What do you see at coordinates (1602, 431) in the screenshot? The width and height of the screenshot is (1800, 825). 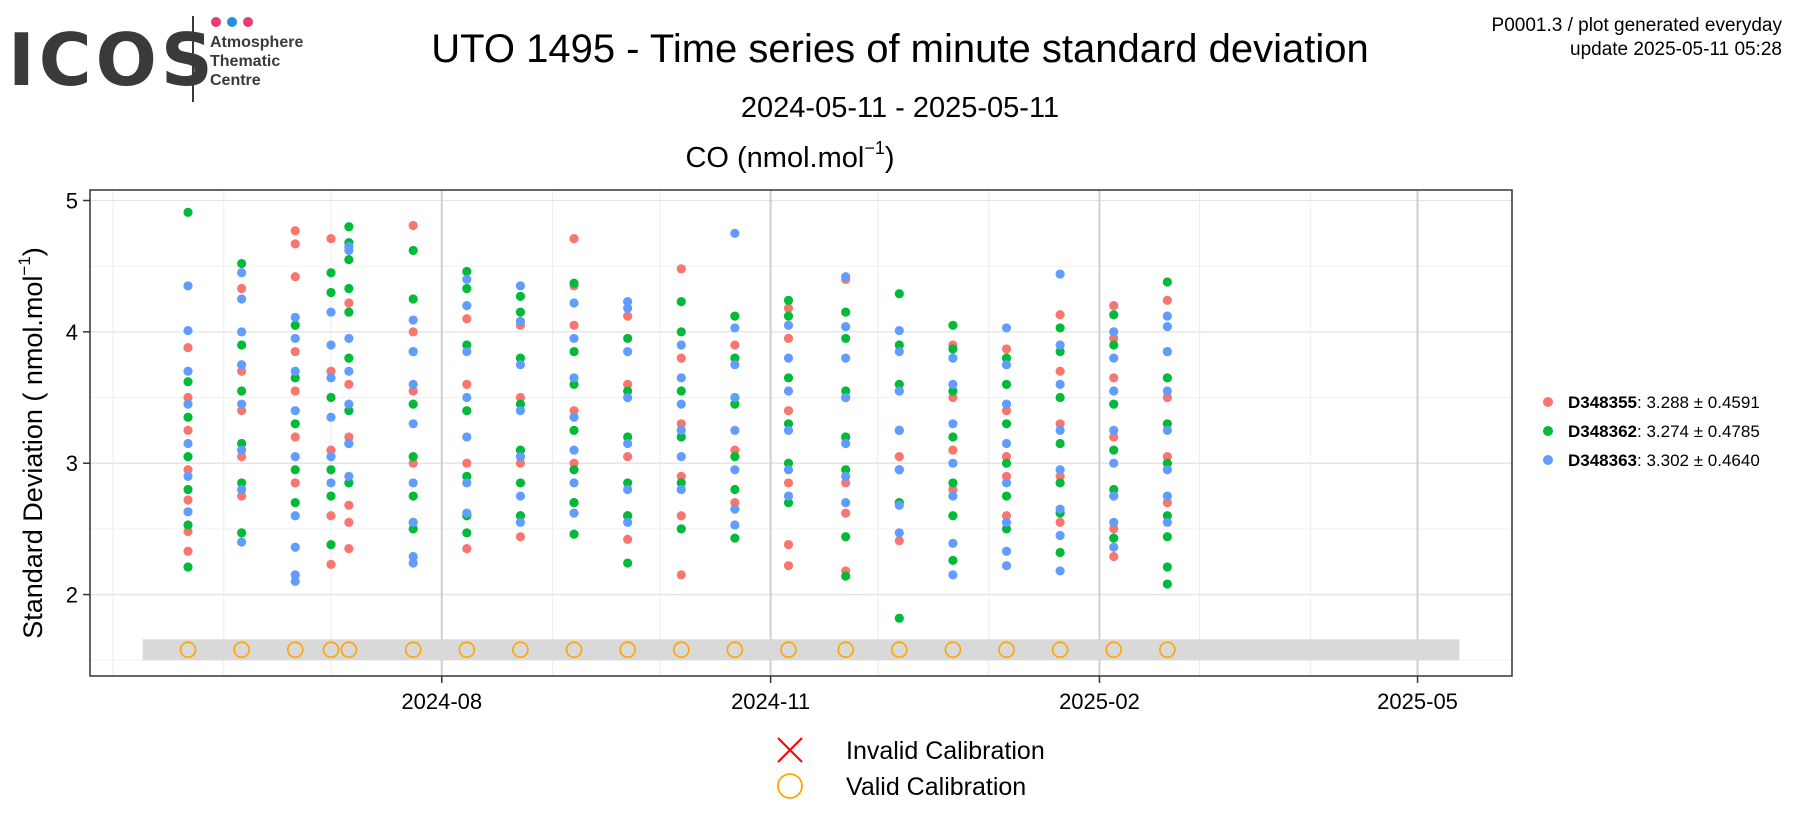 I see `legend-series-name: D348362` at bounding box center [1602, 431].